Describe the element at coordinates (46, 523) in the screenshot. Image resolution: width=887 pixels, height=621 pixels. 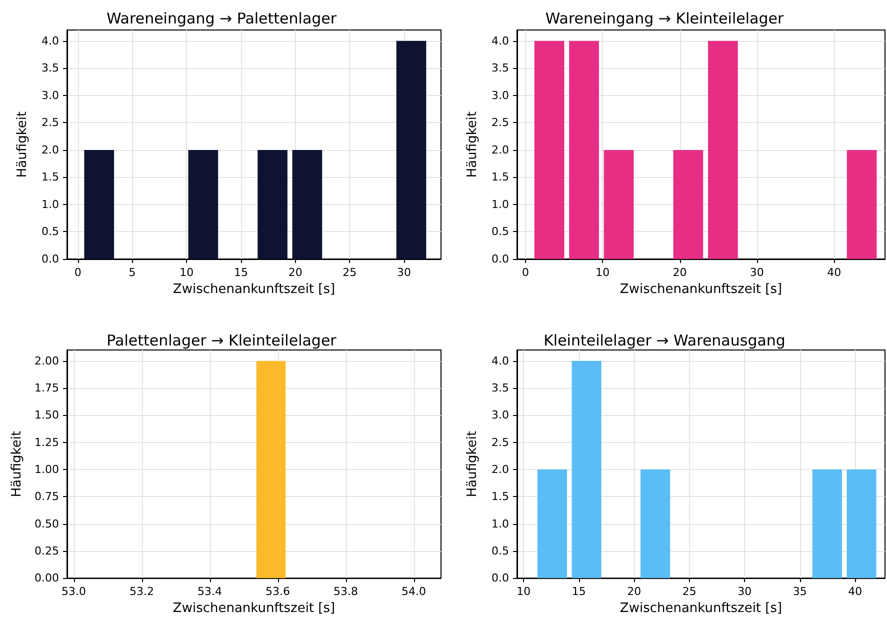
I see `y-tick-label: 0.50` at that location.